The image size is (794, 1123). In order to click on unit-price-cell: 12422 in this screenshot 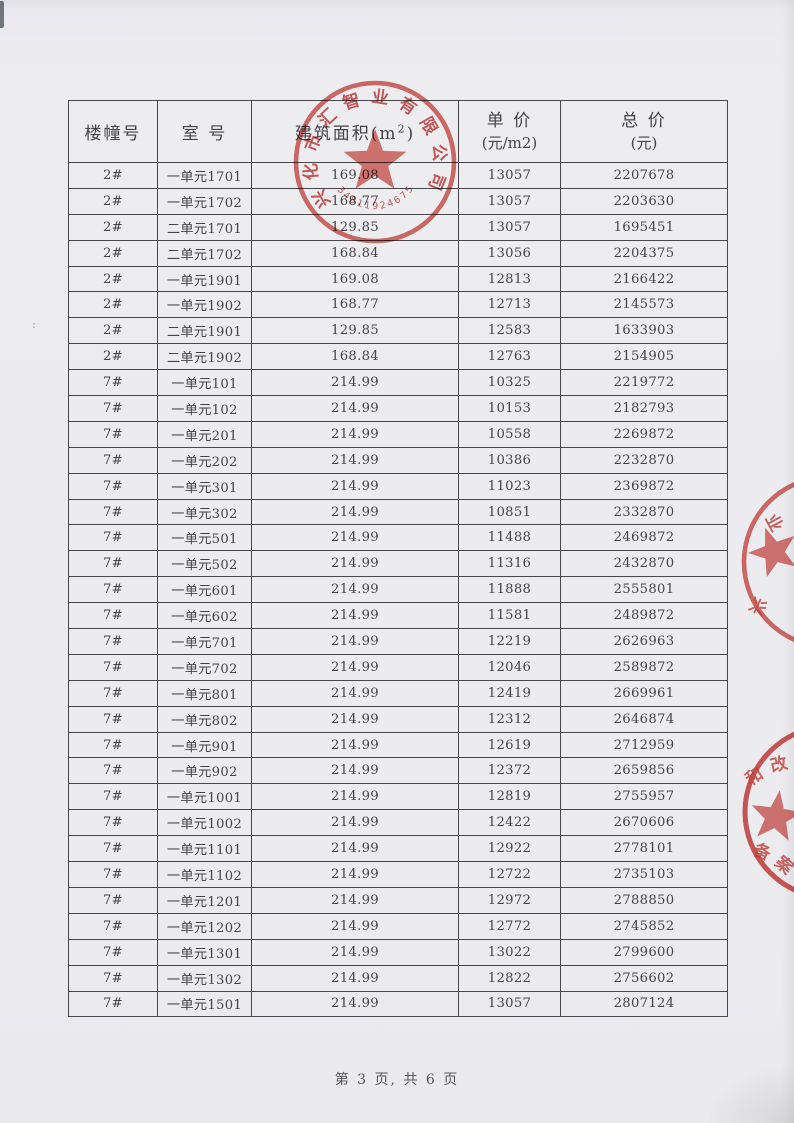, I will do `click(509, 823)`.